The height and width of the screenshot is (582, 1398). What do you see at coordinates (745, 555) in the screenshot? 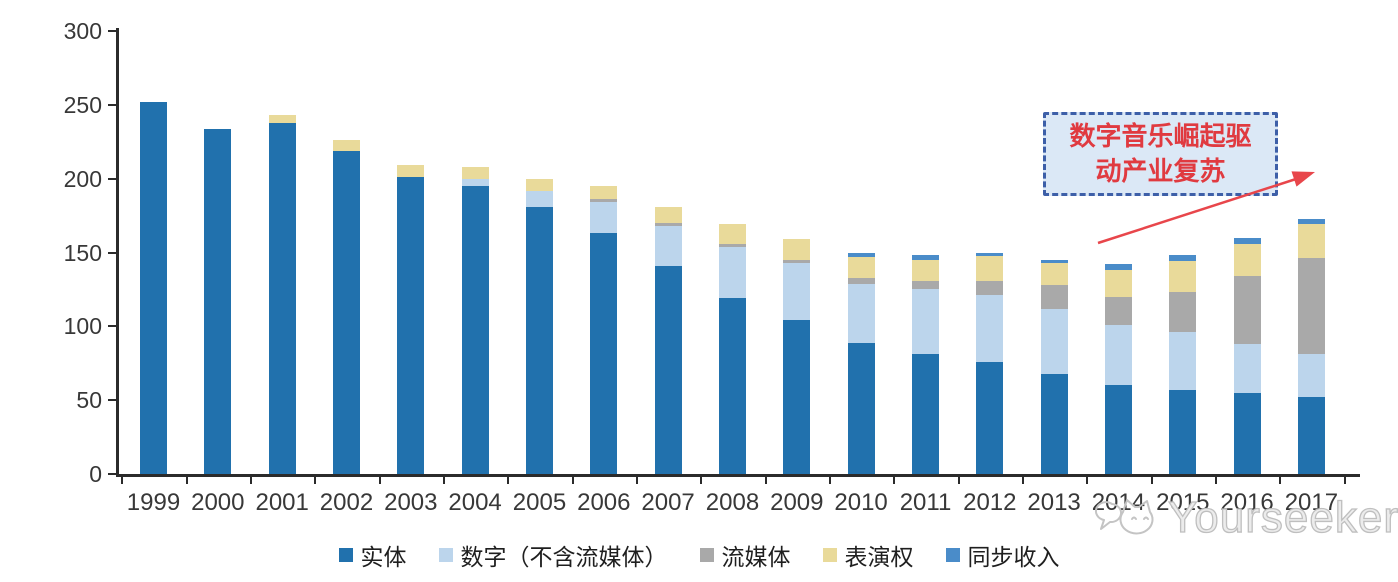
I see `legend-item: 流媒体` at bounding box center [745, 555].